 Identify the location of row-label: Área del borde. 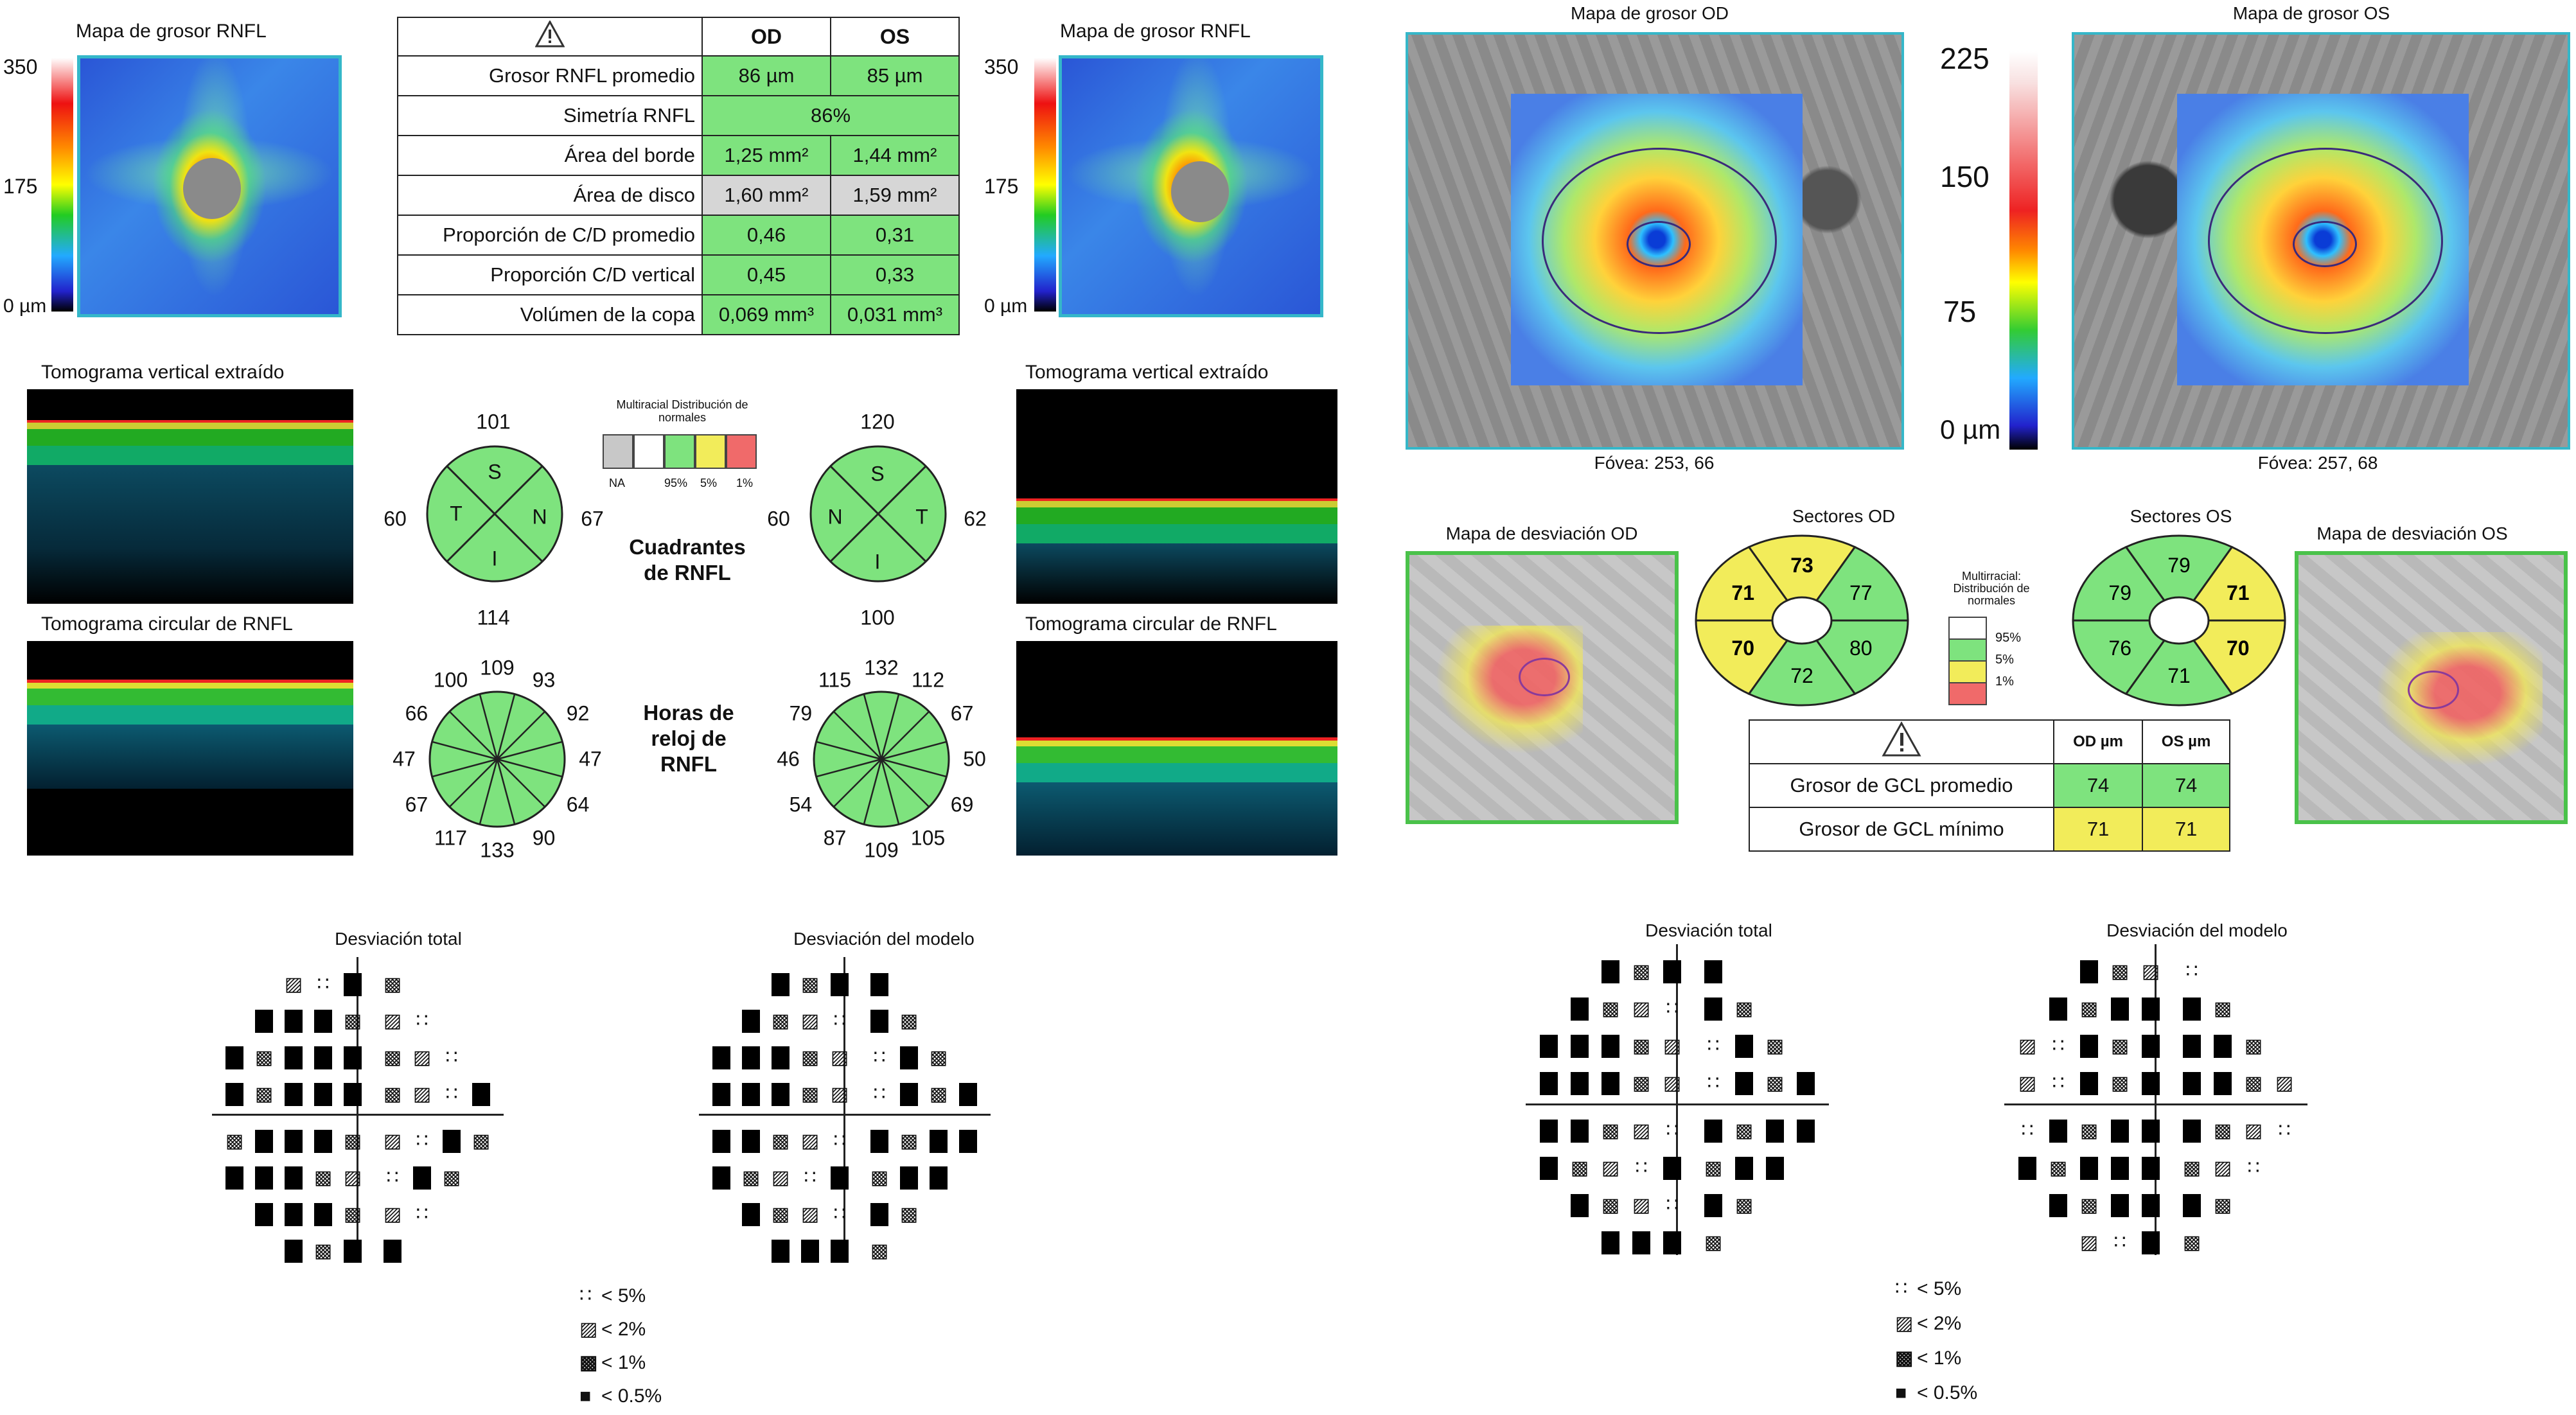
(550, 155).